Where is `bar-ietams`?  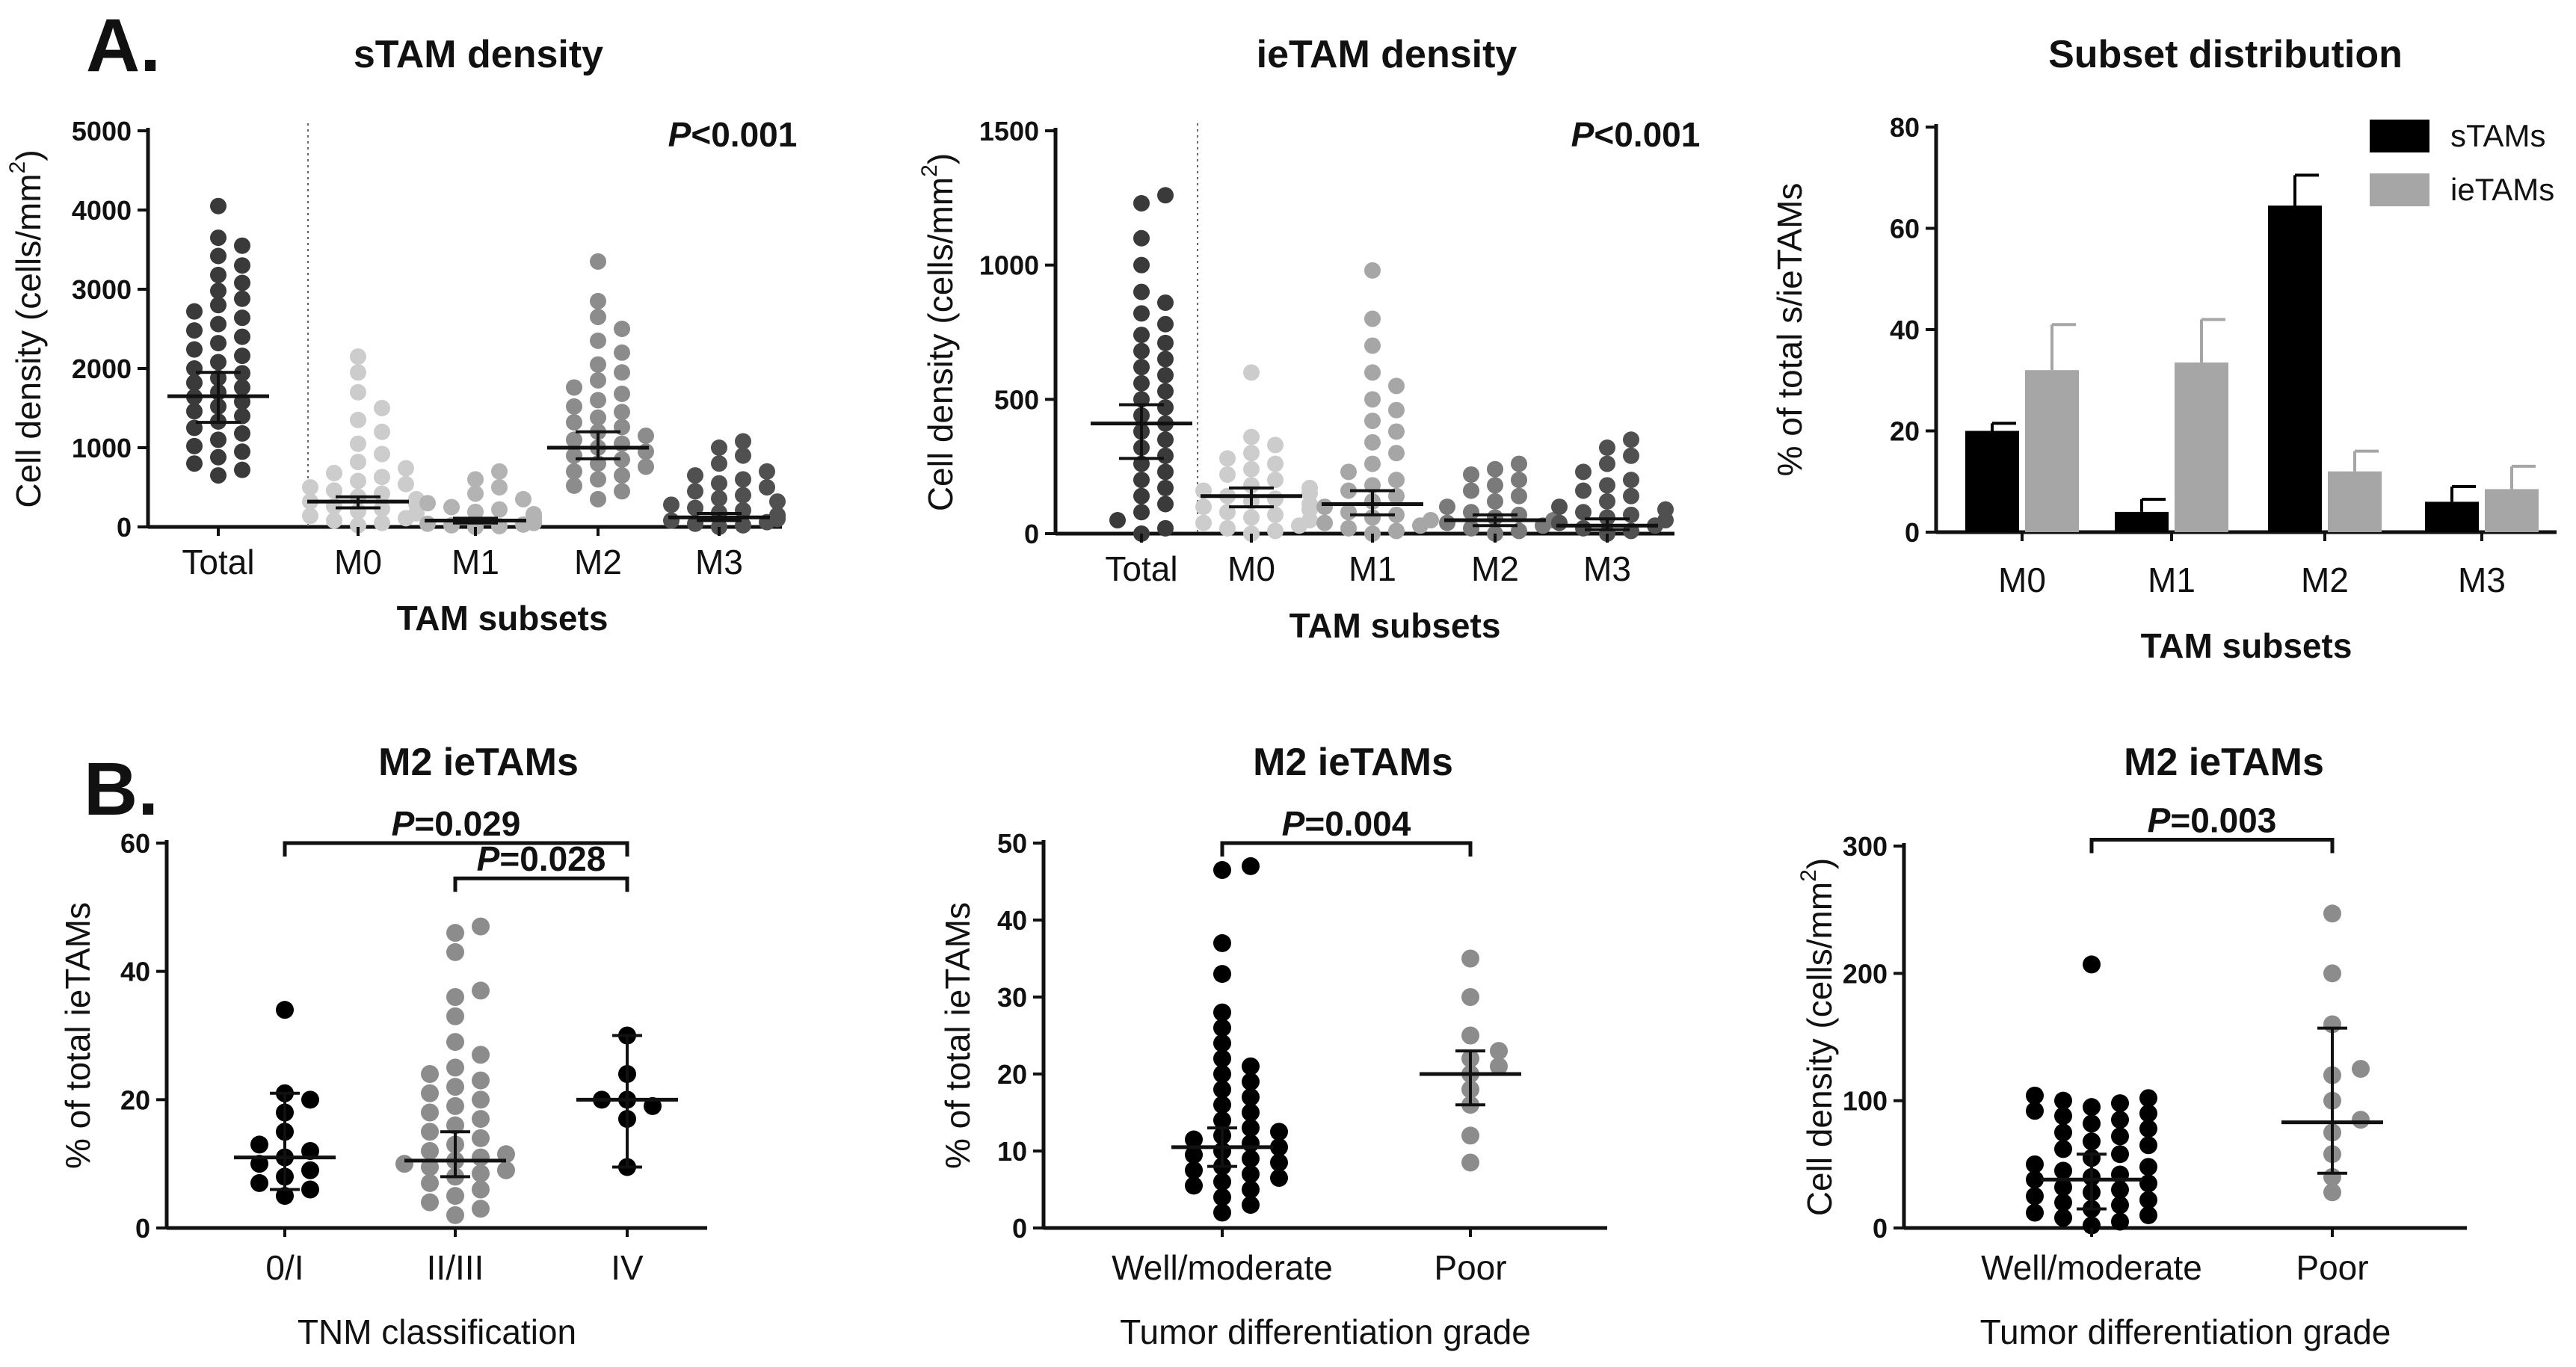 bar-ietams is located at coordinates (2201, 447).